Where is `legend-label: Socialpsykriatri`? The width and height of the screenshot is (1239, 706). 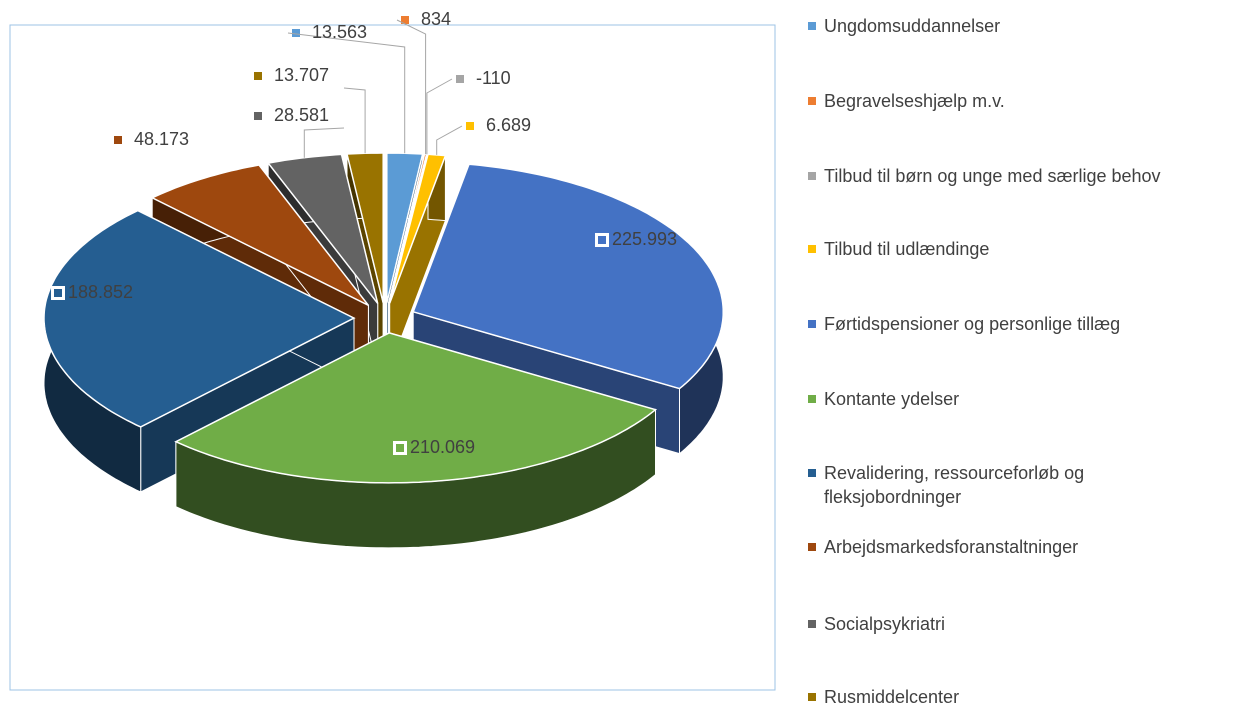 legend-label: Socialpsykriatri is located at coordinates (885, 624).